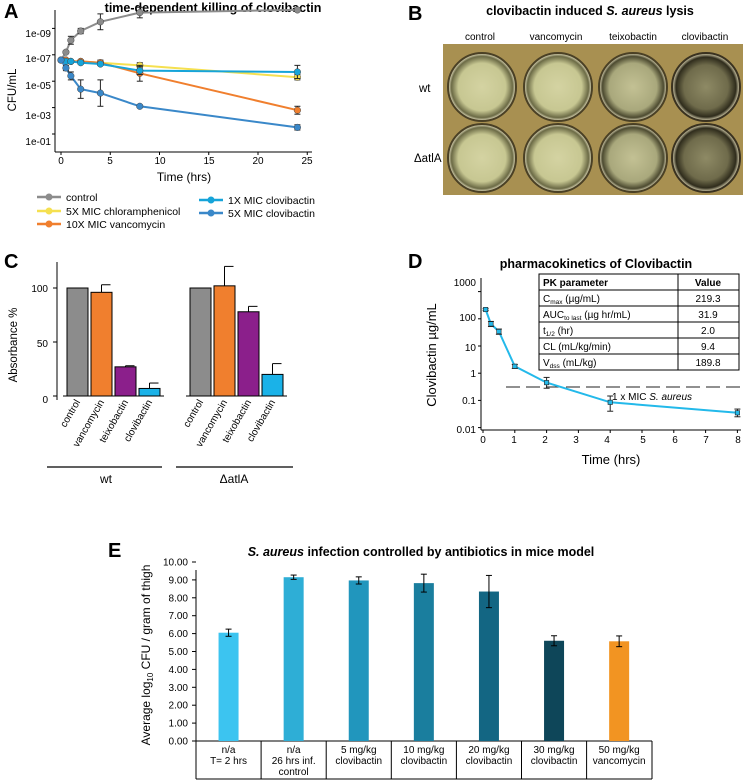  What do you see at coordinates (38, 34) in the screenshot?
I see `panel-a-ytick-label: 1e-09` at bounding box center [38, 34].